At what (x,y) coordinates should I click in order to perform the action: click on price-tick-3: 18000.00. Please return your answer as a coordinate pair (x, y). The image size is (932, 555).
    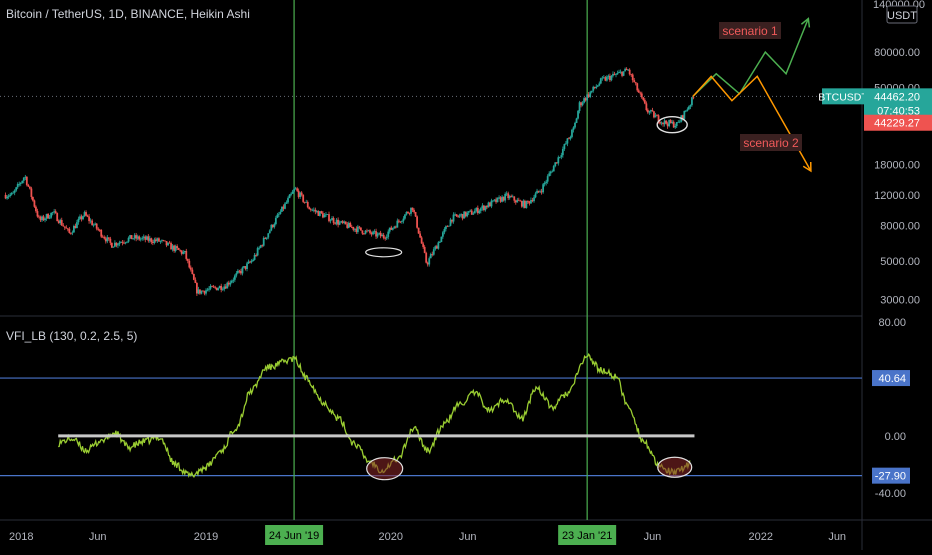
    Looking at the image, I should click on (897, 165).